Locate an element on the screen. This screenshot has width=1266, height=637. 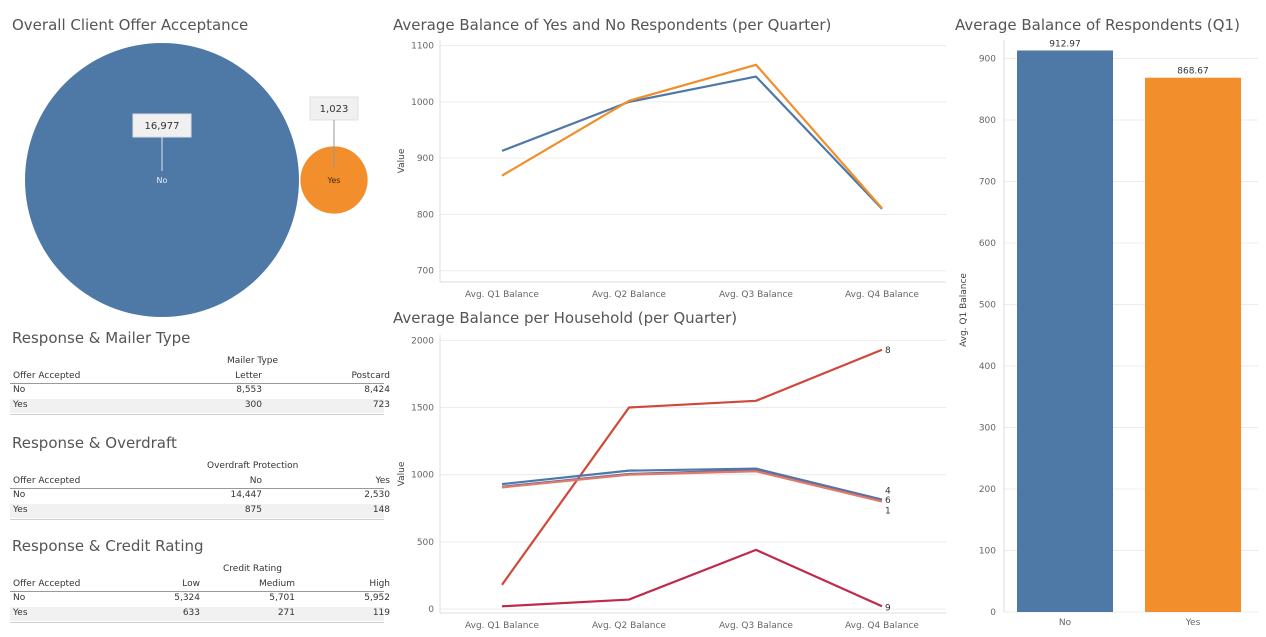
table-title: Response & Mailer Type is located at coordinates (101, 338).